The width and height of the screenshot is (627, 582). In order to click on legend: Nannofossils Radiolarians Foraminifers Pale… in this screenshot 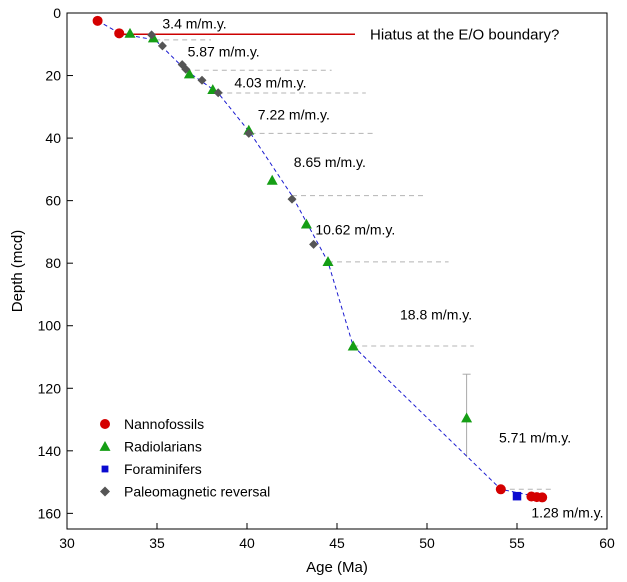, I will do `click(184, 458)`.